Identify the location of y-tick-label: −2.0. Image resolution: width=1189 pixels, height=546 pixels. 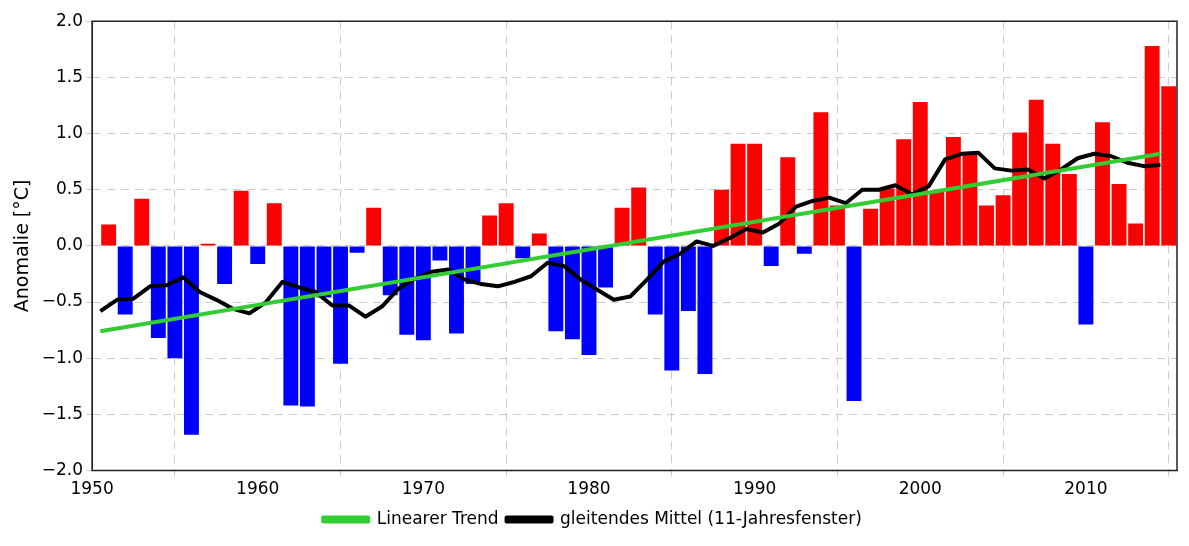
(62, 469).